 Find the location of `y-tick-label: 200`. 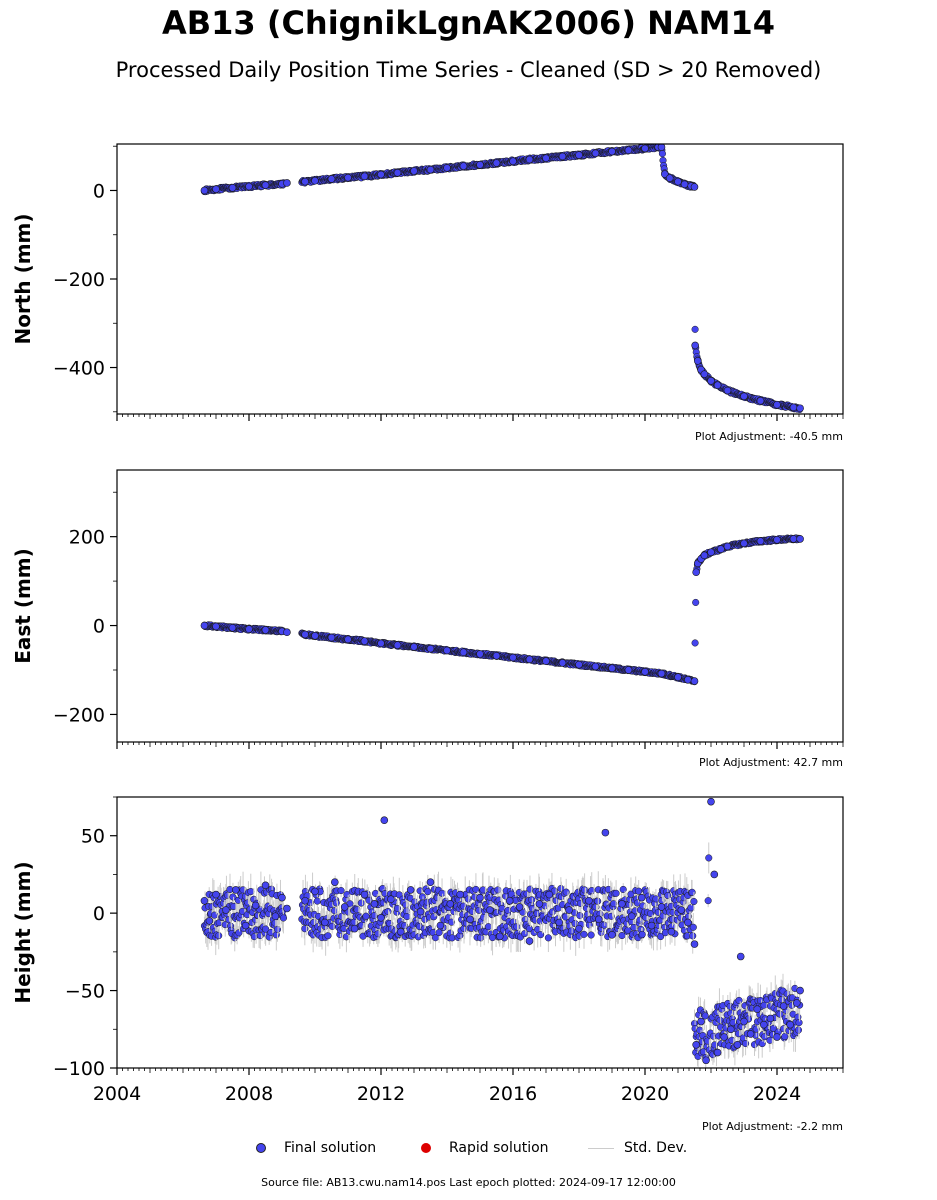

y-tick-label: 200 is located at coordinates (87, 538).